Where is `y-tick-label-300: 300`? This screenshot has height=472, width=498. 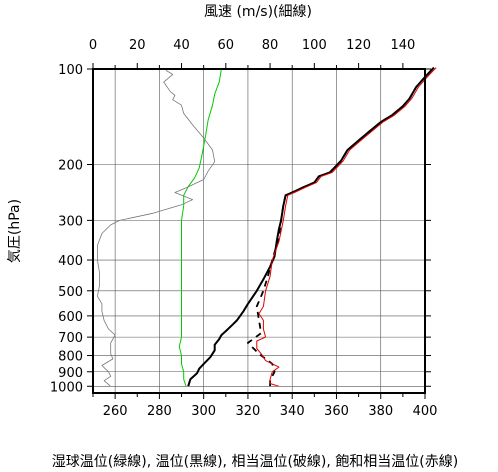
y-tick-label-300: 300 is located at coordinates (70, 221).